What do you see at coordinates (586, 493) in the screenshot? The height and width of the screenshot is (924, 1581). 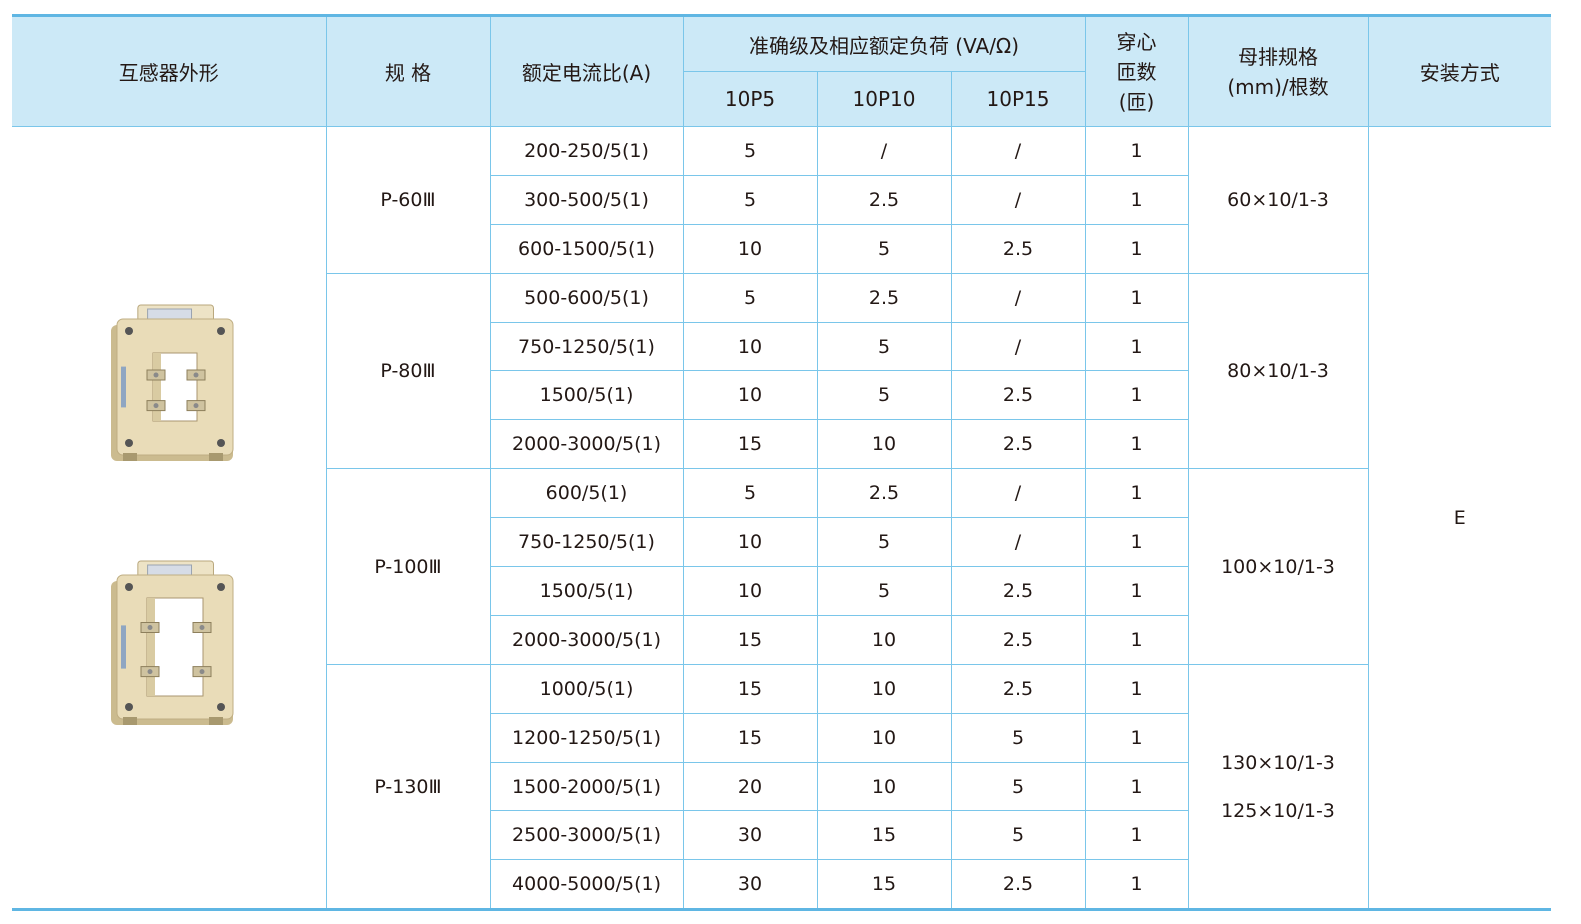 I see `ratio-cell: 600/5(1)` at bounding box center [586, 493].